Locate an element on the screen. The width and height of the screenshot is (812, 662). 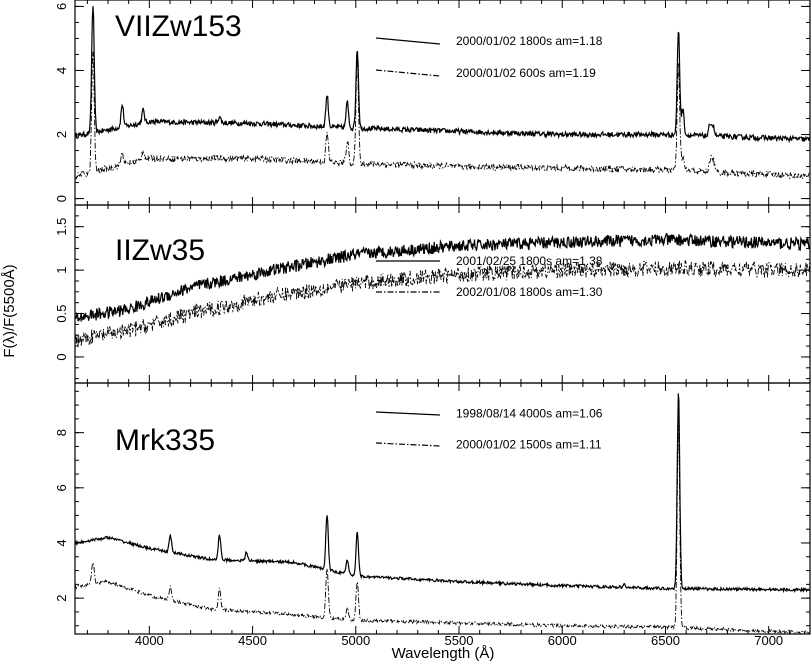
legend-label: 2002/01/08 1800s am=1.30 is located at coordinates (529, 292).